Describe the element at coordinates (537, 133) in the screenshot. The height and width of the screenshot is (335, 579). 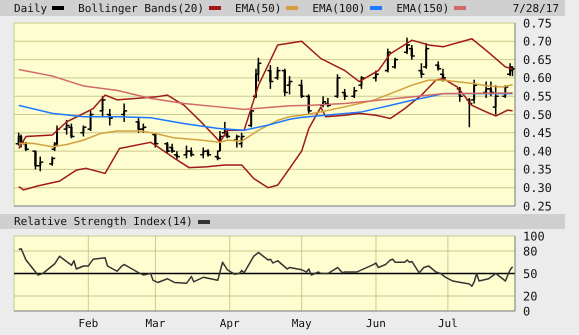
I see `y-tick-label: 0.45` at that location.